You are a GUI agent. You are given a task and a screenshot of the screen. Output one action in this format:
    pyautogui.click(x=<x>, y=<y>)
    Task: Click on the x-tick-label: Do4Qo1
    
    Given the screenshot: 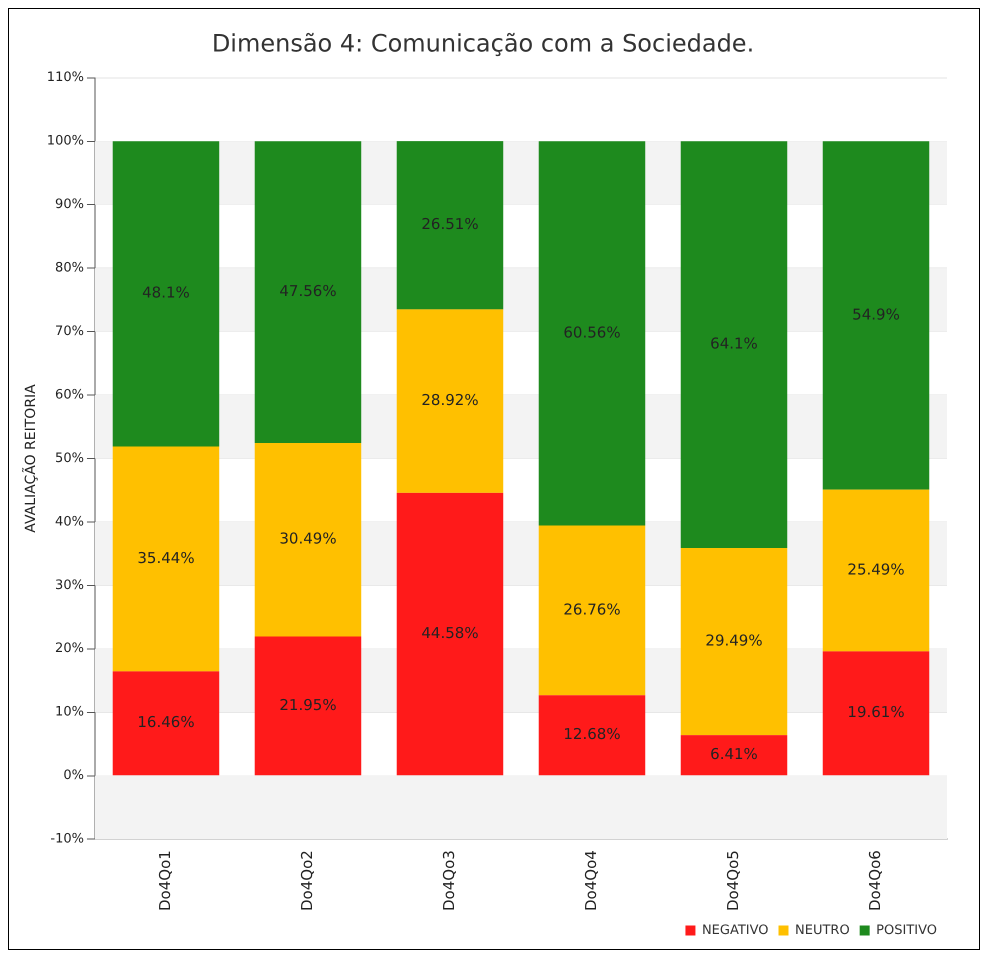 What is the action you would take?
    pyautogui.click(x=165, y=881)
    